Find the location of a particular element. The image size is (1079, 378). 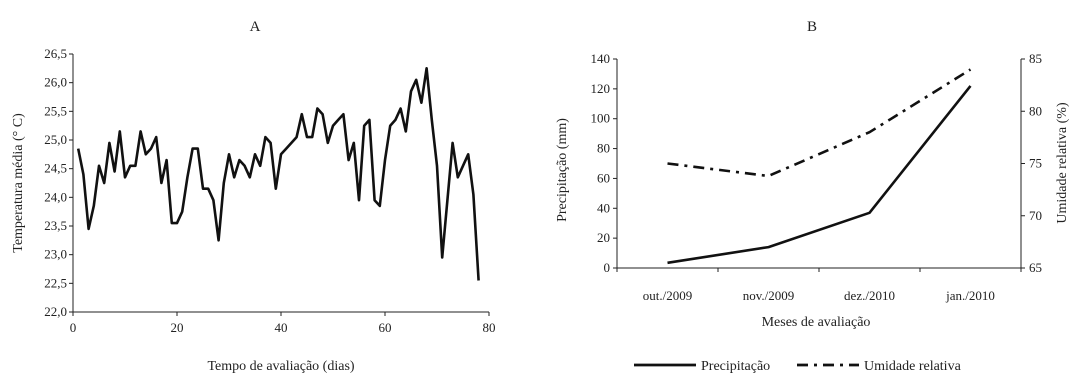

chart-a-y-ticks: 22,0 22,5 23,0 23,5 24,0 24,5 25,0 25,5 26,0 26,5 is located at coordinates (58, 182).